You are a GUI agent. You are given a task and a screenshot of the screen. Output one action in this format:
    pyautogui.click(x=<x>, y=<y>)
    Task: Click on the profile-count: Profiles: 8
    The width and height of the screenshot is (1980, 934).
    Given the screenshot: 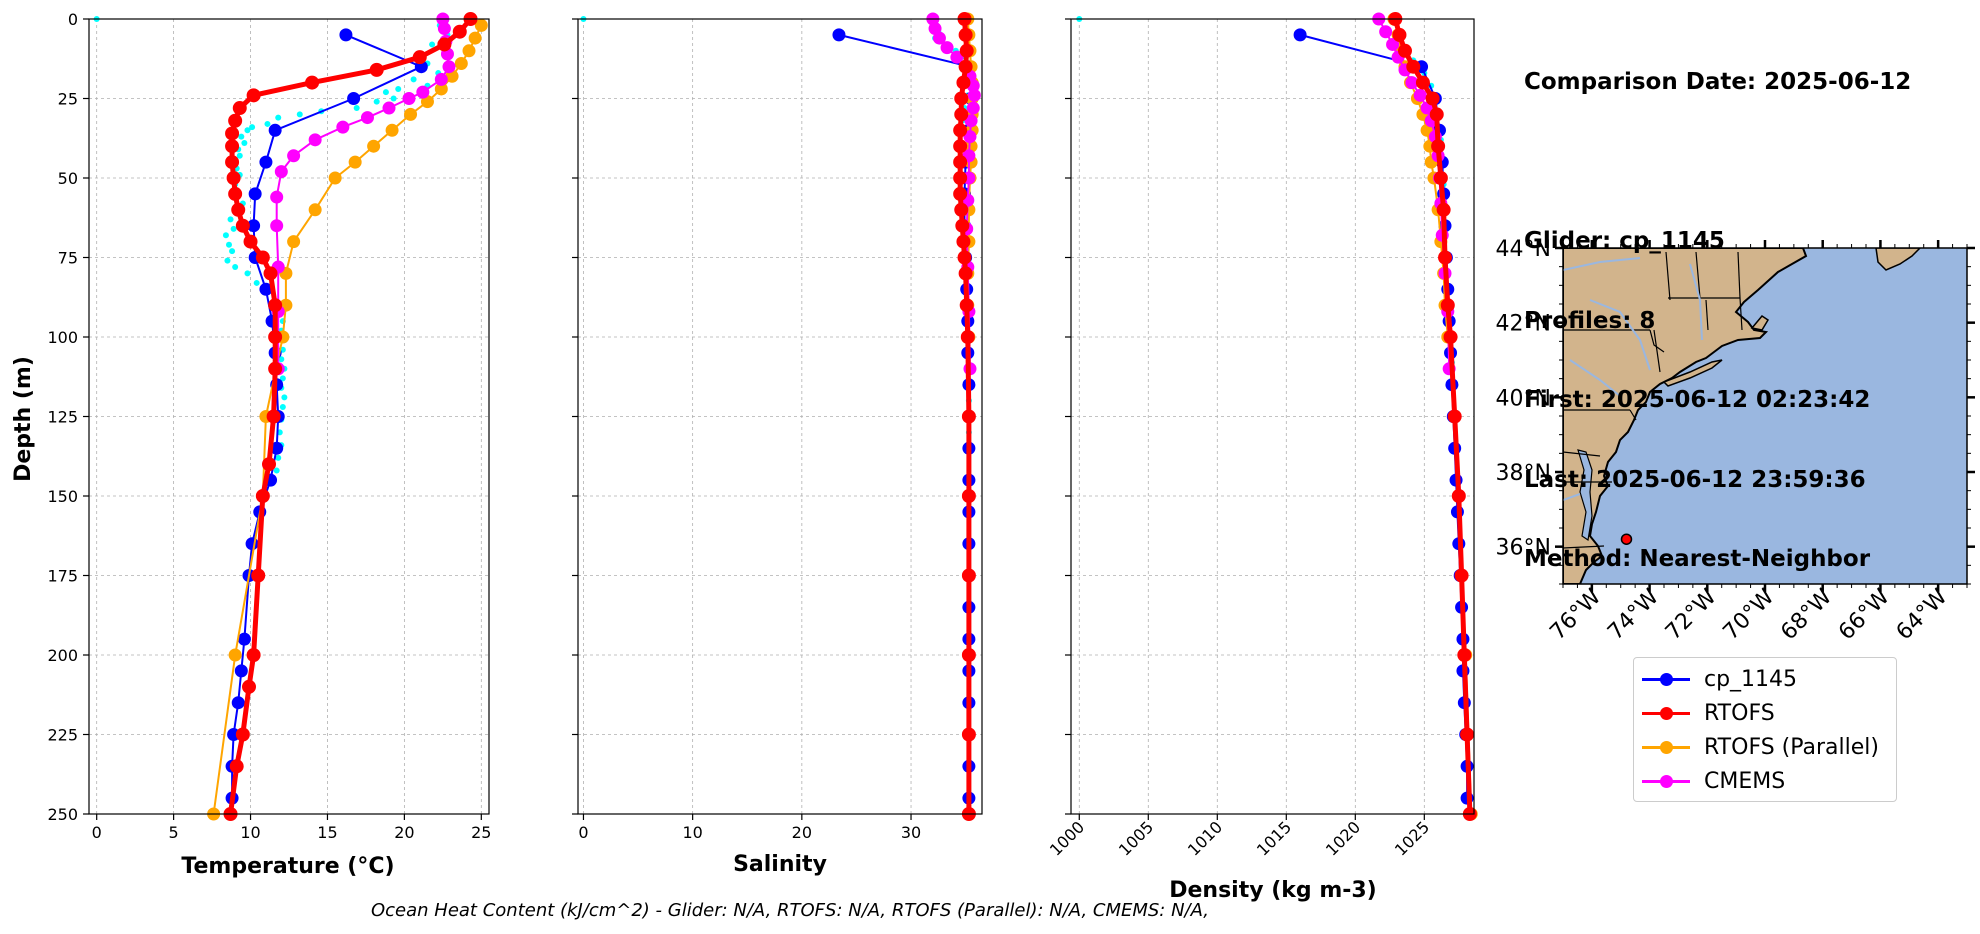 What is the action you would take?
    pyautogui.click(x=1590, y=320)
    